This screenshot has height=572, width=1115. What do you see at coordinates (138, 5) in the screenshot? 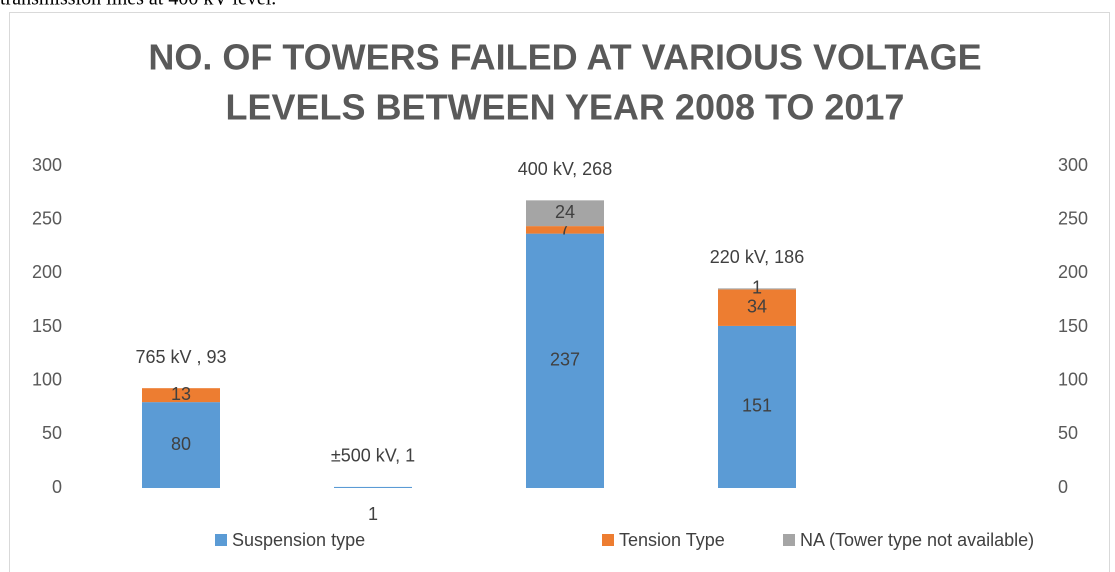
I see `page-text: transmission lines at 400 kV level.` at bounding box center [138, 5].